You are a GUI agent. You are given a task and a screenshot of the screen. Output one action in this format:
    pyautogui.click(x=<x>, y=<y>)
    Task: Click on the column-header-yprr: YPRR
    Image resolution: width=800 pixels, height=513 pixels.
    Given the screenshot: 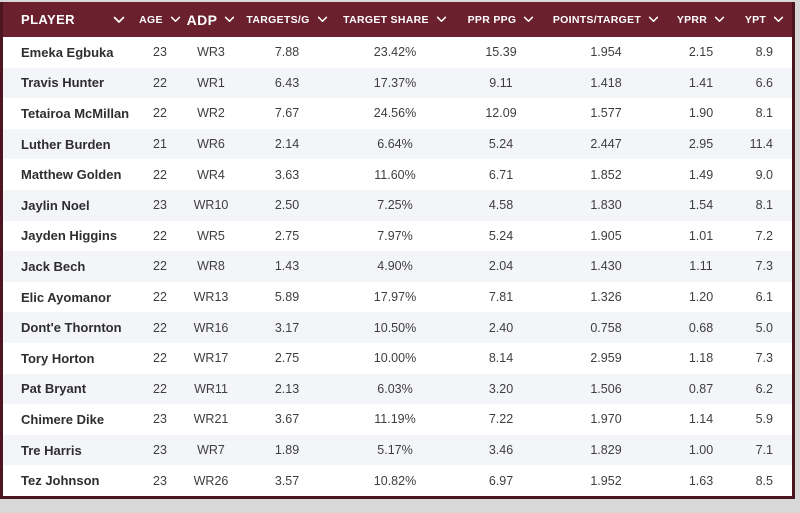 What is the action you would take?
    pyautogui.click(x=701, y=19)
    